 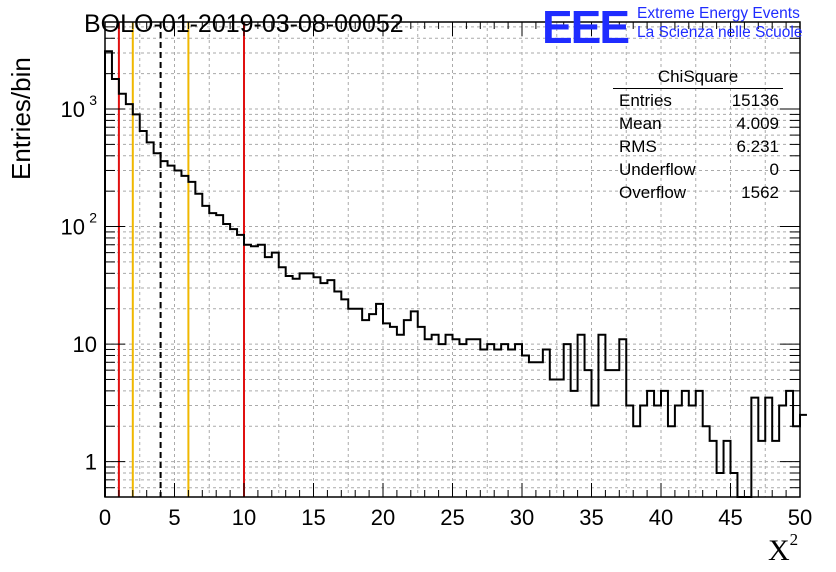 What do you see at coordinates (698, 100) in the screenshot?
I see `stats-row-entries: Entries 15136` at bounding box center [698, 100].